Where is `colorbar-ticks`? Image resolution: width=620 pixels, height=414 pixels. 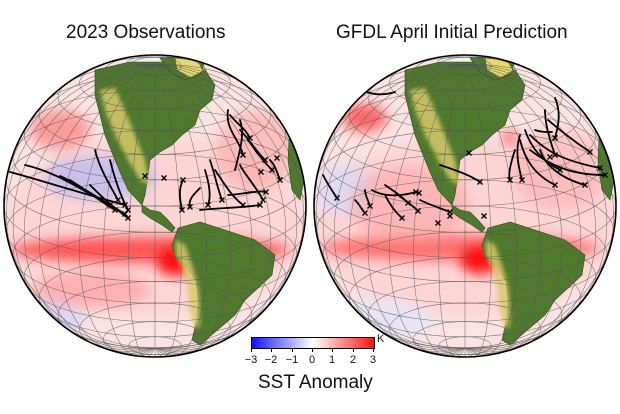 colorbar-ticks is located at coordinates (313, 350).